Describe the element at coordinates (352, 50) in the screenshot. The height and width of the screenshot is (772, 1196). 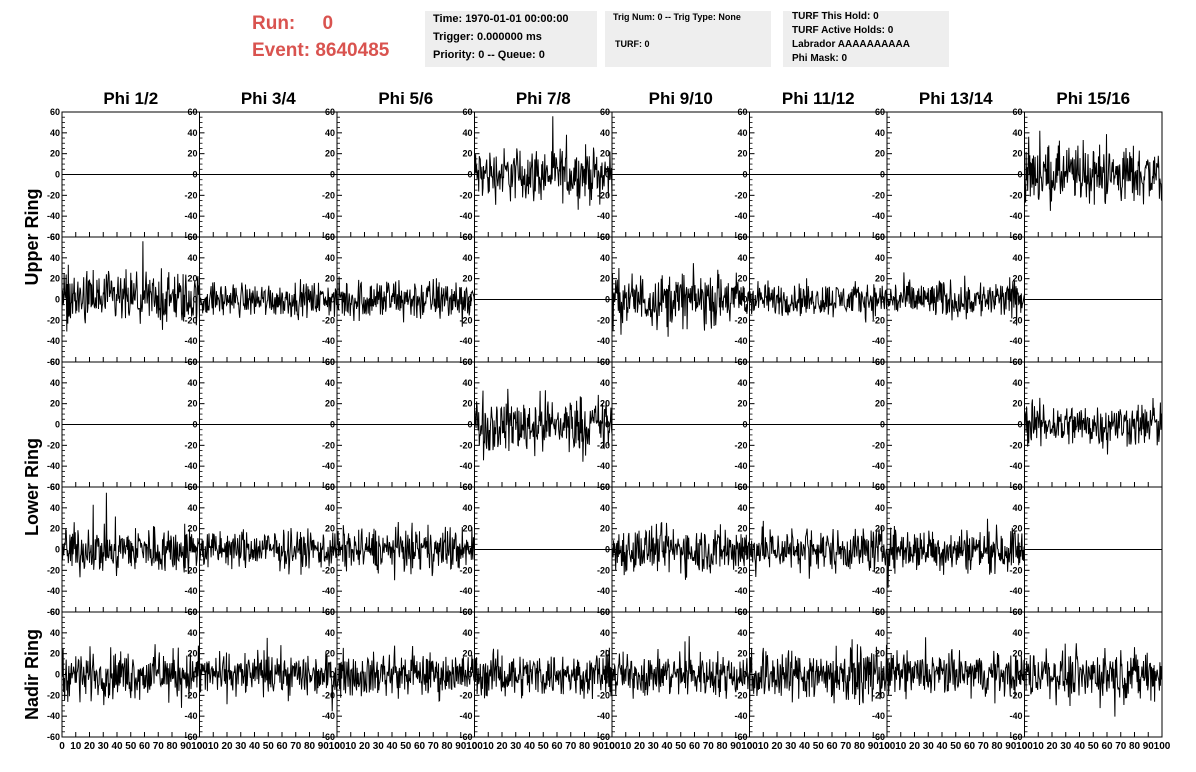
I see `event-value: 8640485` at that location.